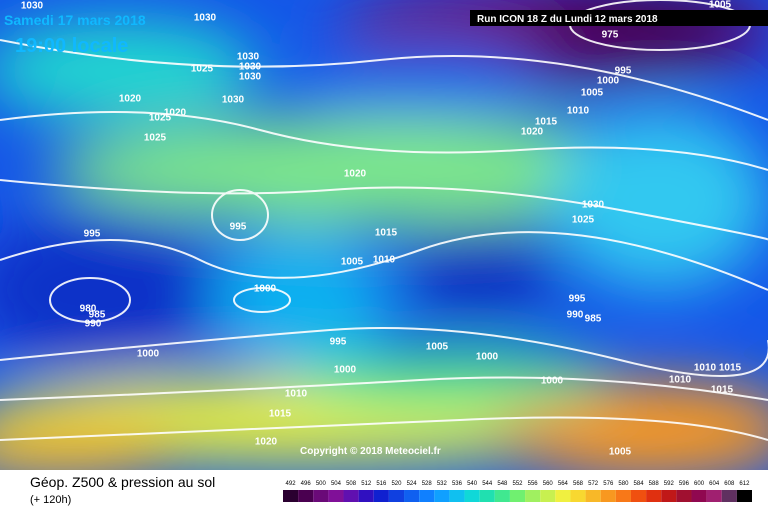 Image resolution: width=768 pixels, height=517 pixels. I want to click on run-info: Run ICON 18 Z du Lundi 12 mars 2018, so click(567, 19).